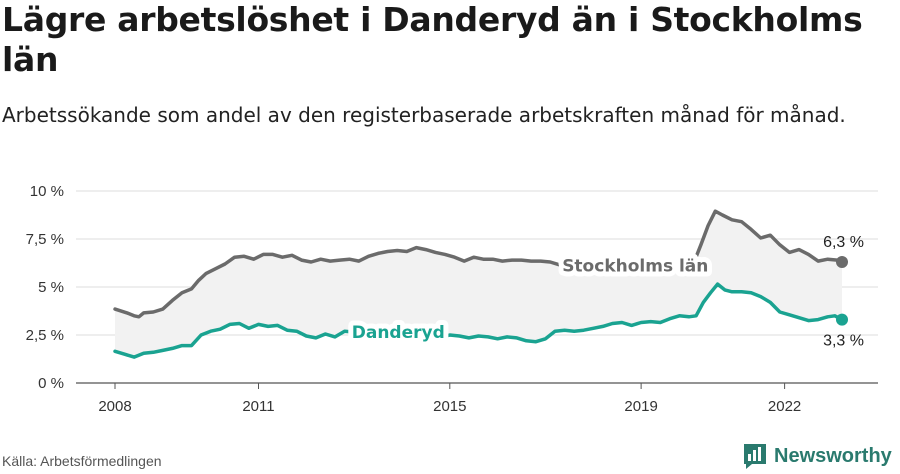 The height and width of the screenshot is (474, 900). What do you see at coordinates (114, 406) in the screenshot?
I see `x-tick-label: 2008` at bounding box center [114, 406].